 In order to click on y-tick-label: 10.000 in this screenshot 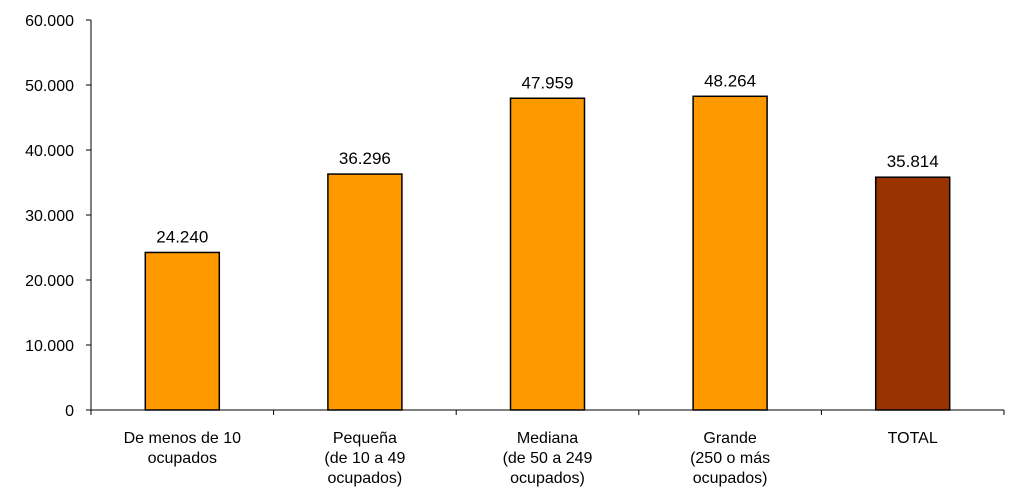, I will do `click(49, 346)`.